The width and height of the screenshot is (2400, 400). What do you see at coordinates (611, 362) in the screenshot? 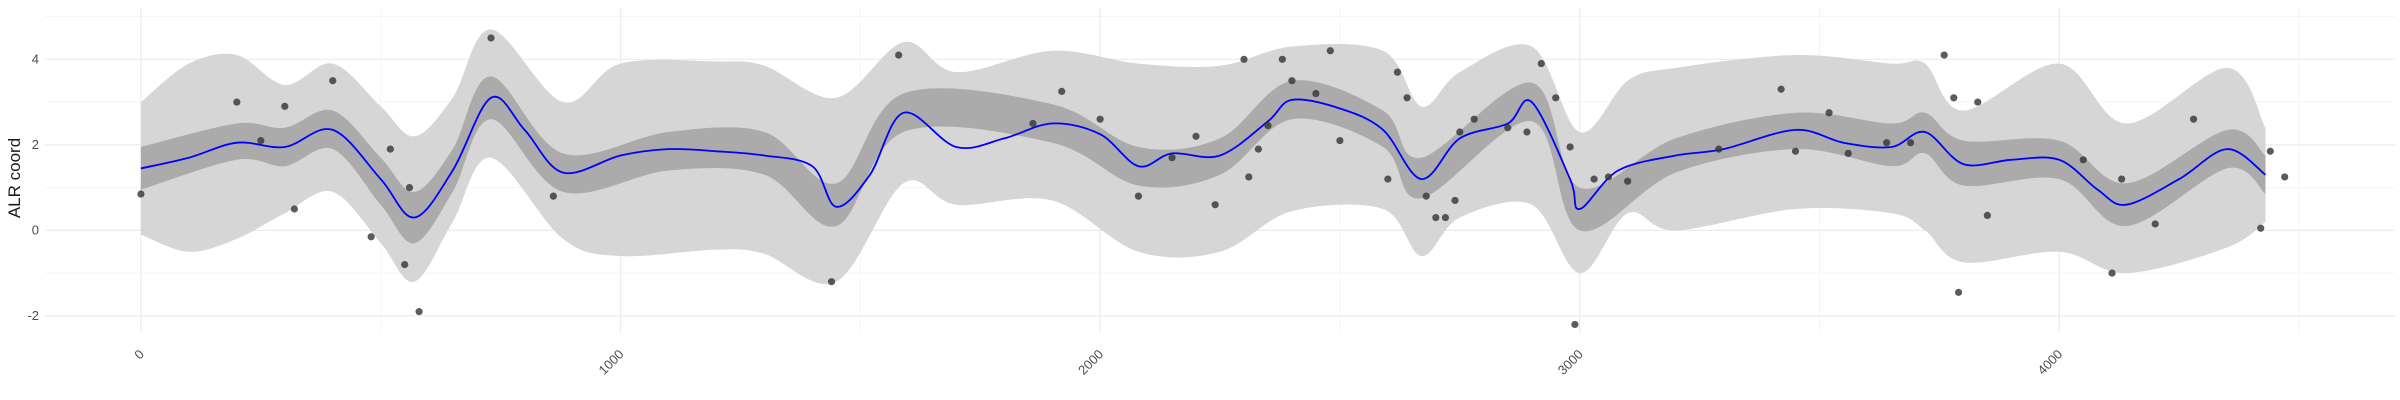
I see `x-tick-label: 1000` at bounding box center [611, 362].